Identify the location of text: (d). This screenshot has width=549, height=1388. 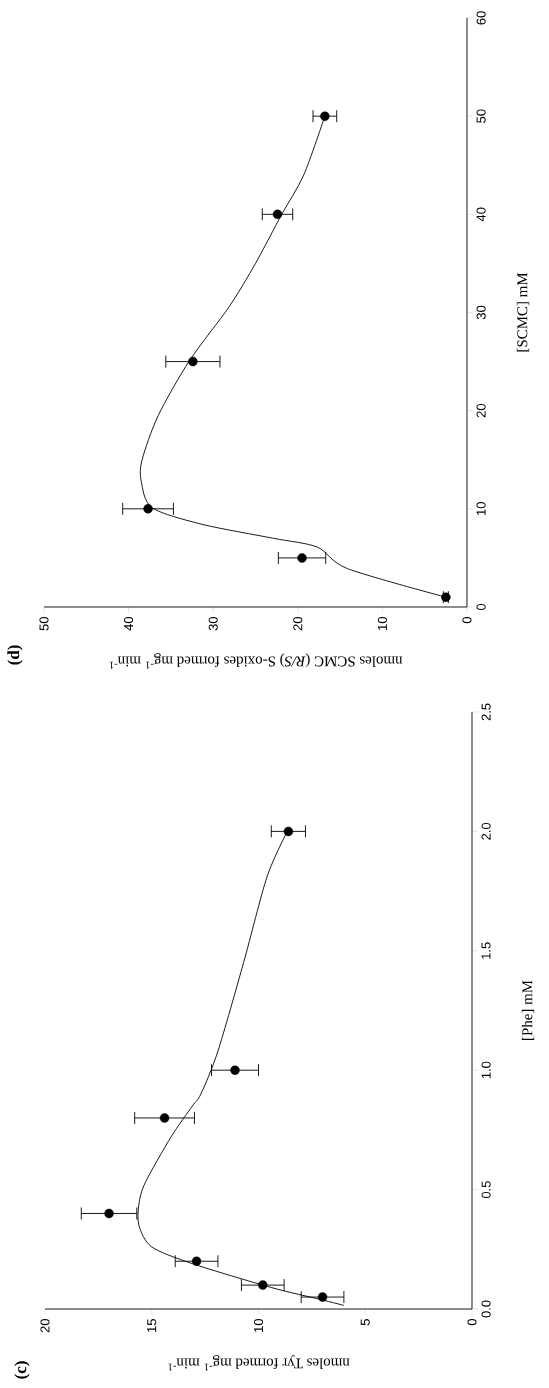
(15, 655).